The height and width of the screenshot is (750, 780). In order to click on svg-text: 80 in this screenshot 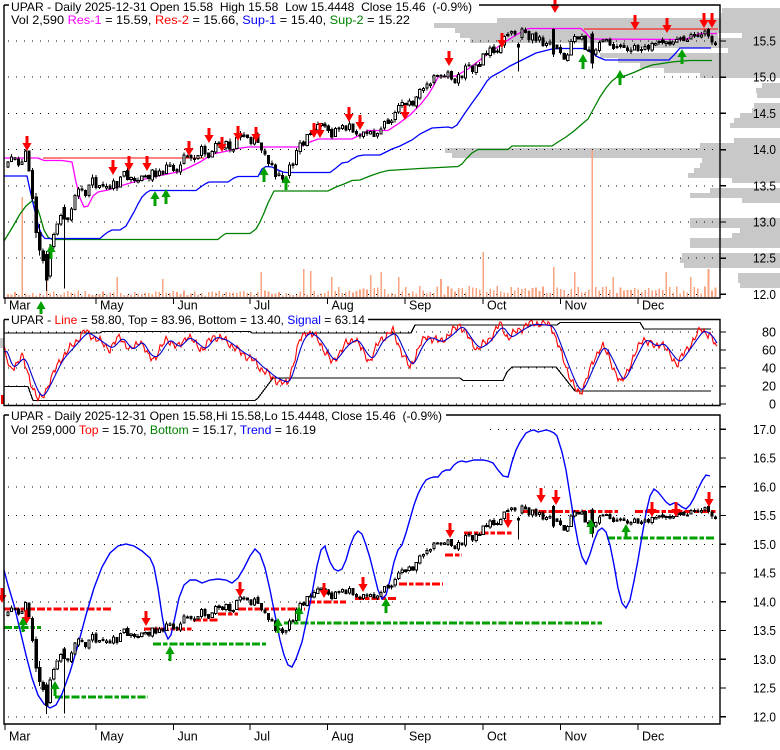, I will do `click(769, 332)`.